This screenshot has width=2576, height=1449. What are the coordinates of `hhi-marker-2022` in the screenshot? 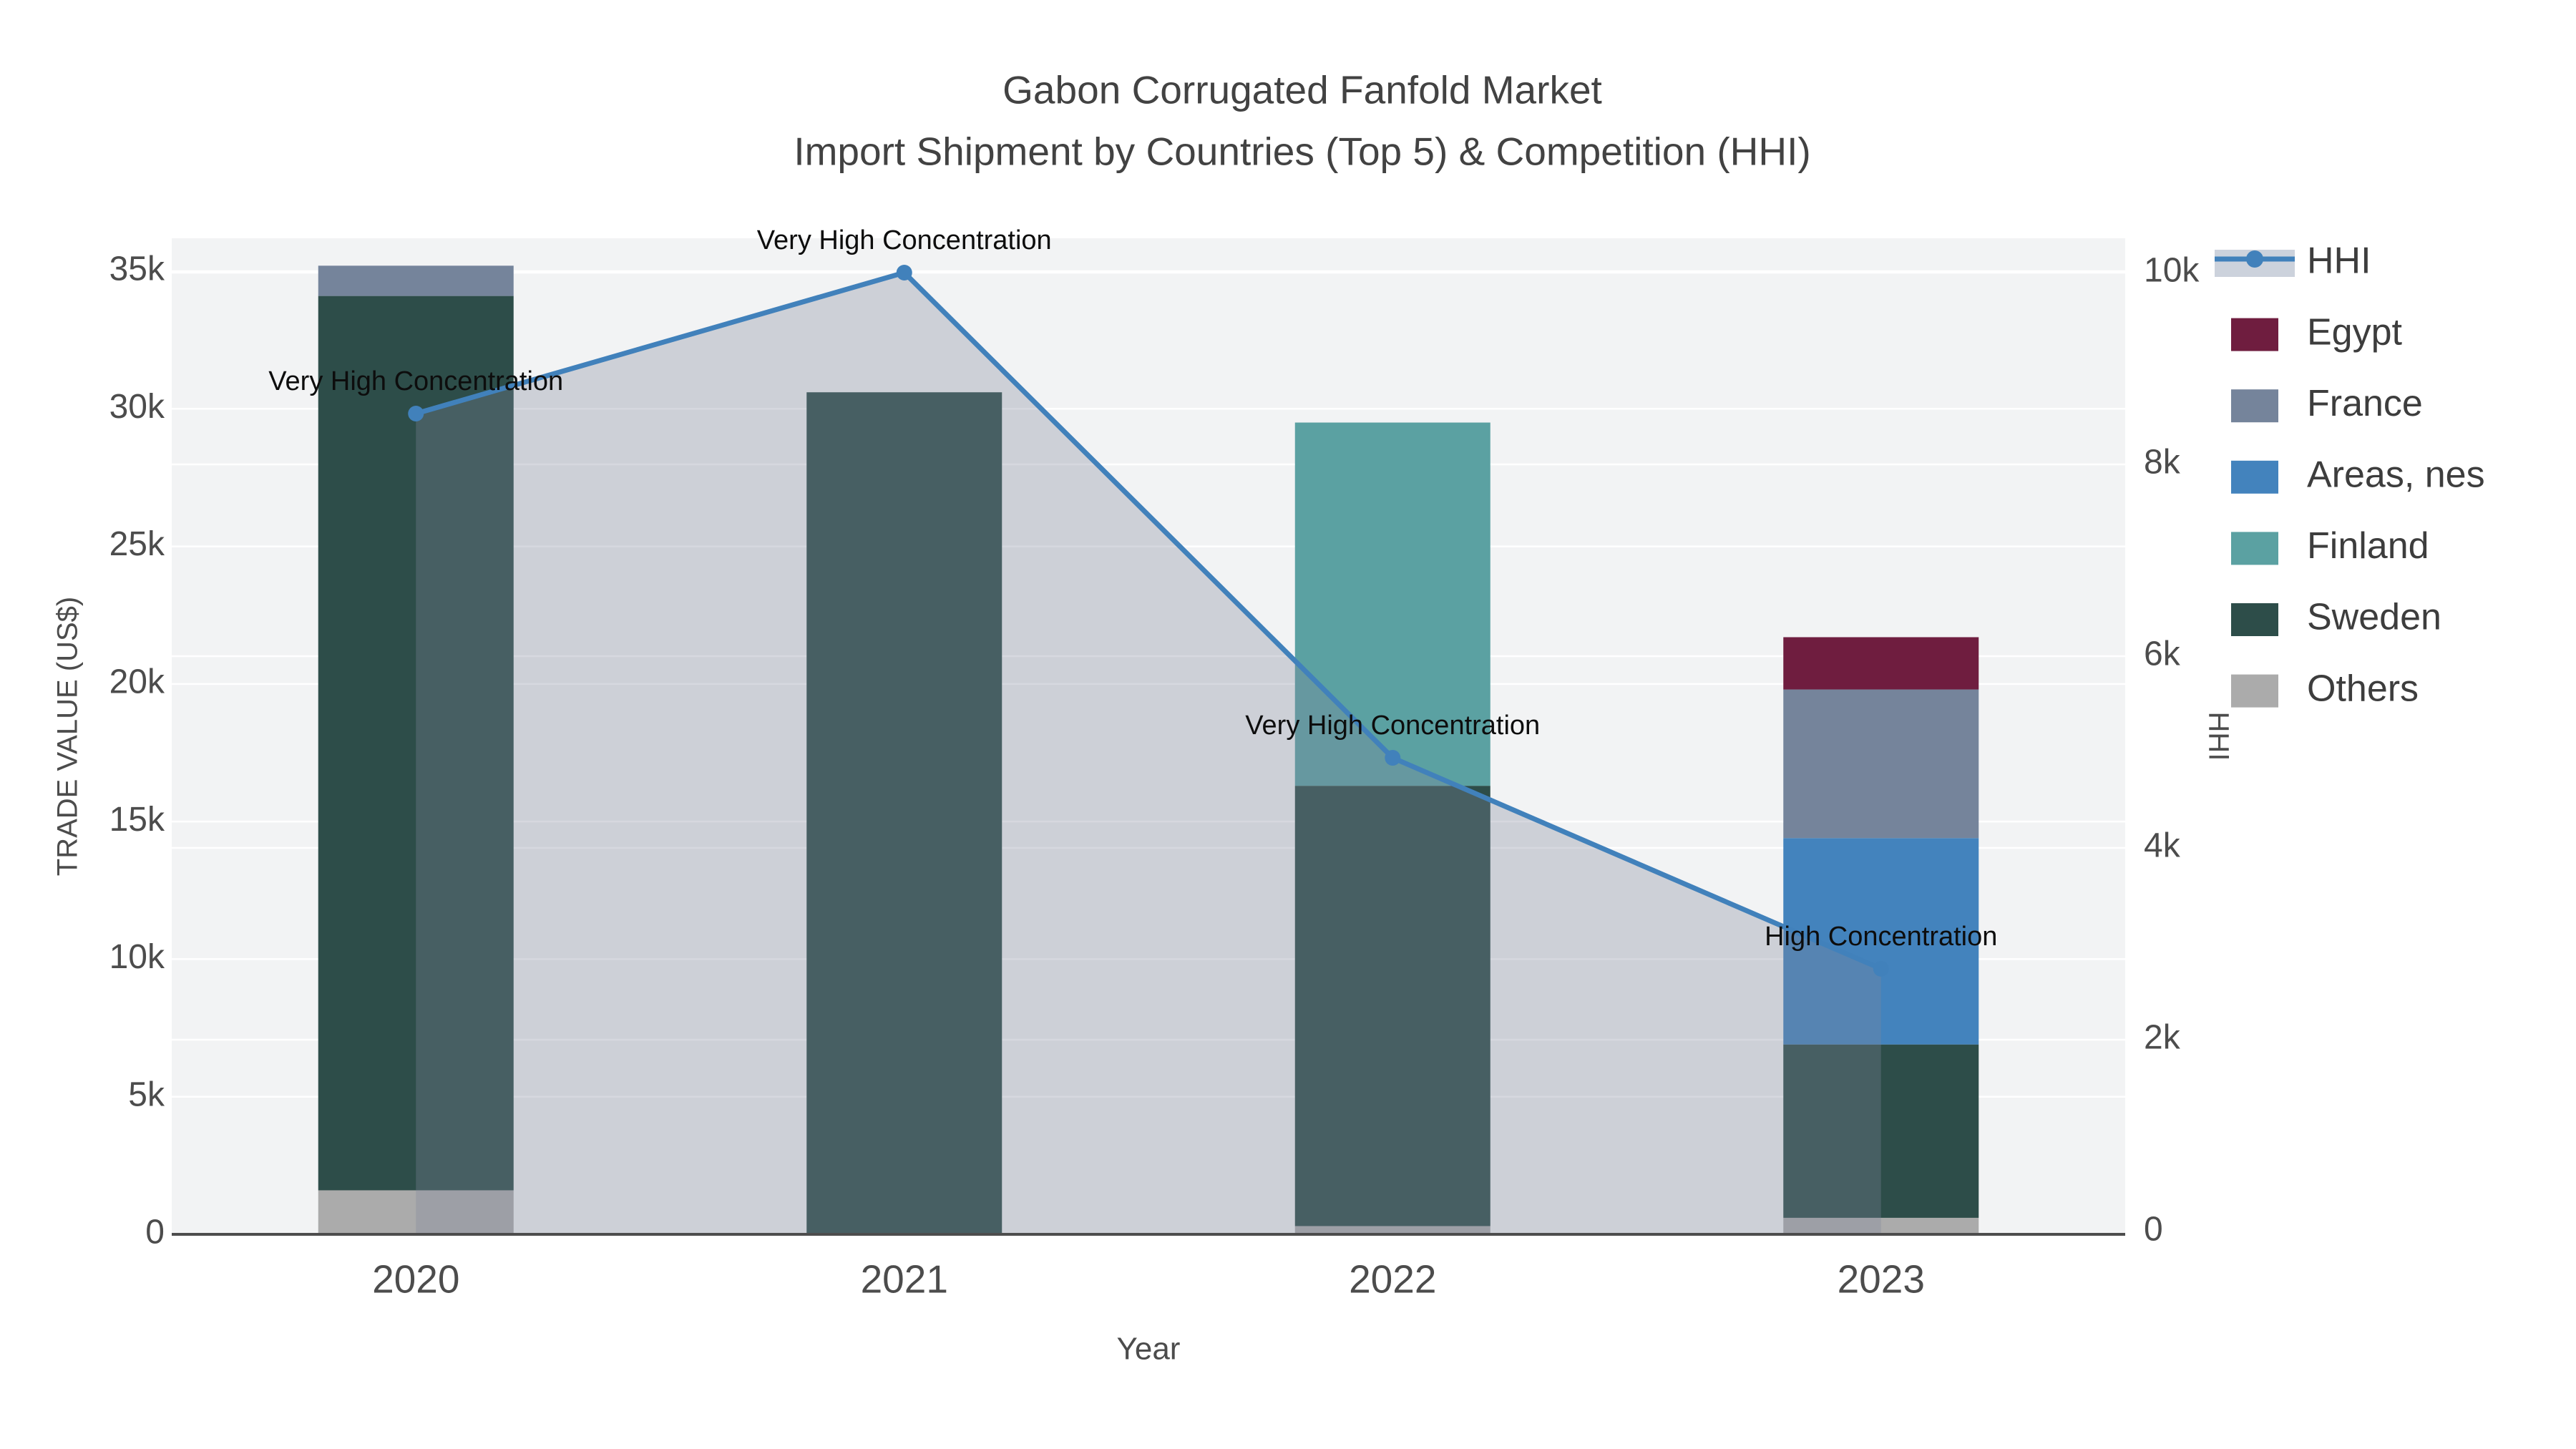 It's located at (1393, 758).